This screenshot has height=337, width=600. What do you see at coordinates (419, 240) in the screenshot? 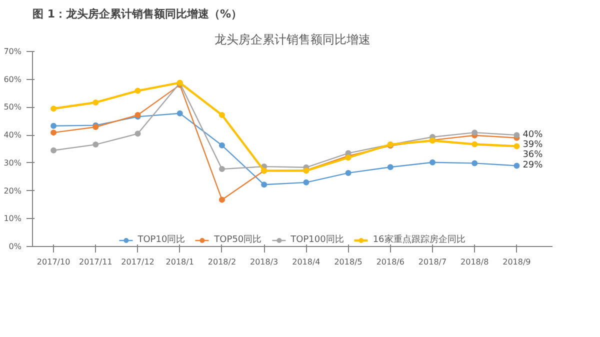
I see `legend-label: 16家重点跟踪房企同比` at bounding box center [419, 240].